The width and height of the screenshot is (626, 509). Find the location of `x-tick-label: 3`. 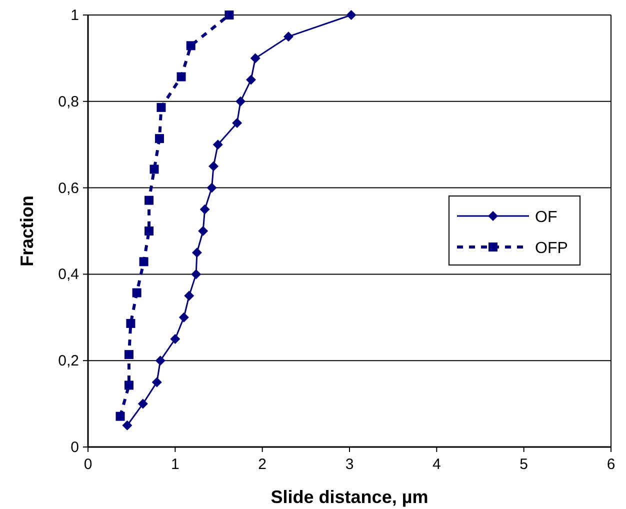

x-tick-label: 3 is located at coordinates (349, 464).